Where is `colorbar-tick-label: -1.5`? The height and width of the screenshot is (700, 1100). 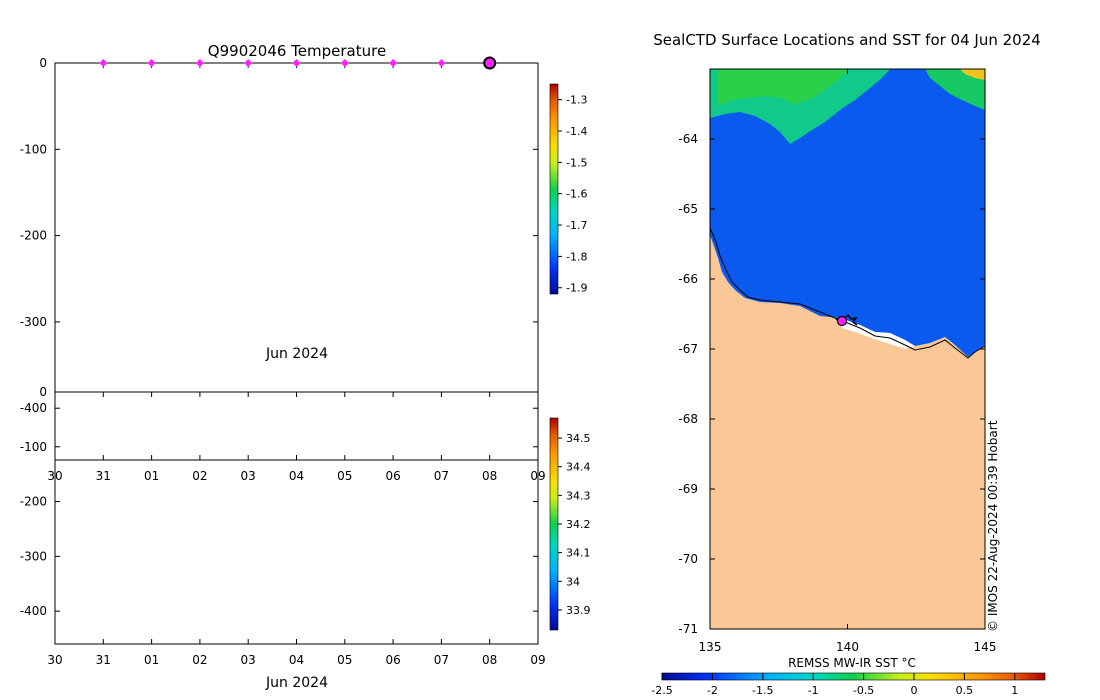 colorbar-tick-label: -1.5 is located at coordinates (576, 162).